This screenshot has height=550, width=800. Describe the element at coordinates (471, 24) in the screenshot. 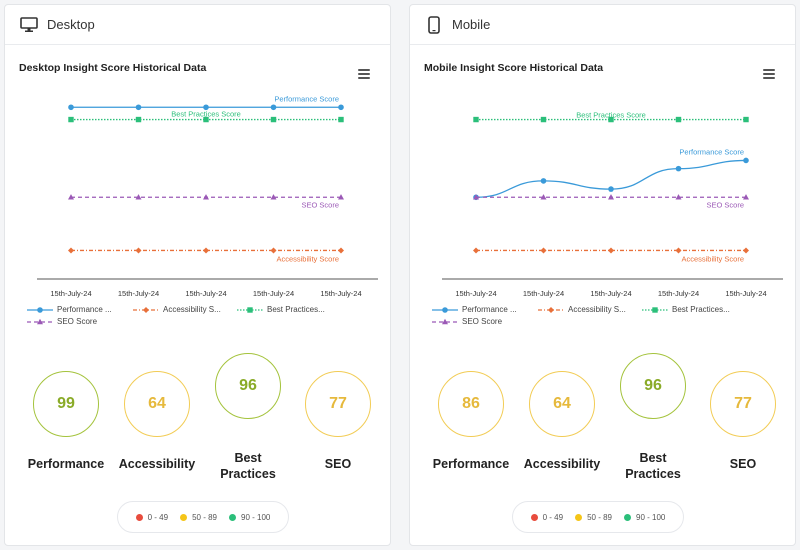

I see `mobile-panel-title: Mobile` at that location.